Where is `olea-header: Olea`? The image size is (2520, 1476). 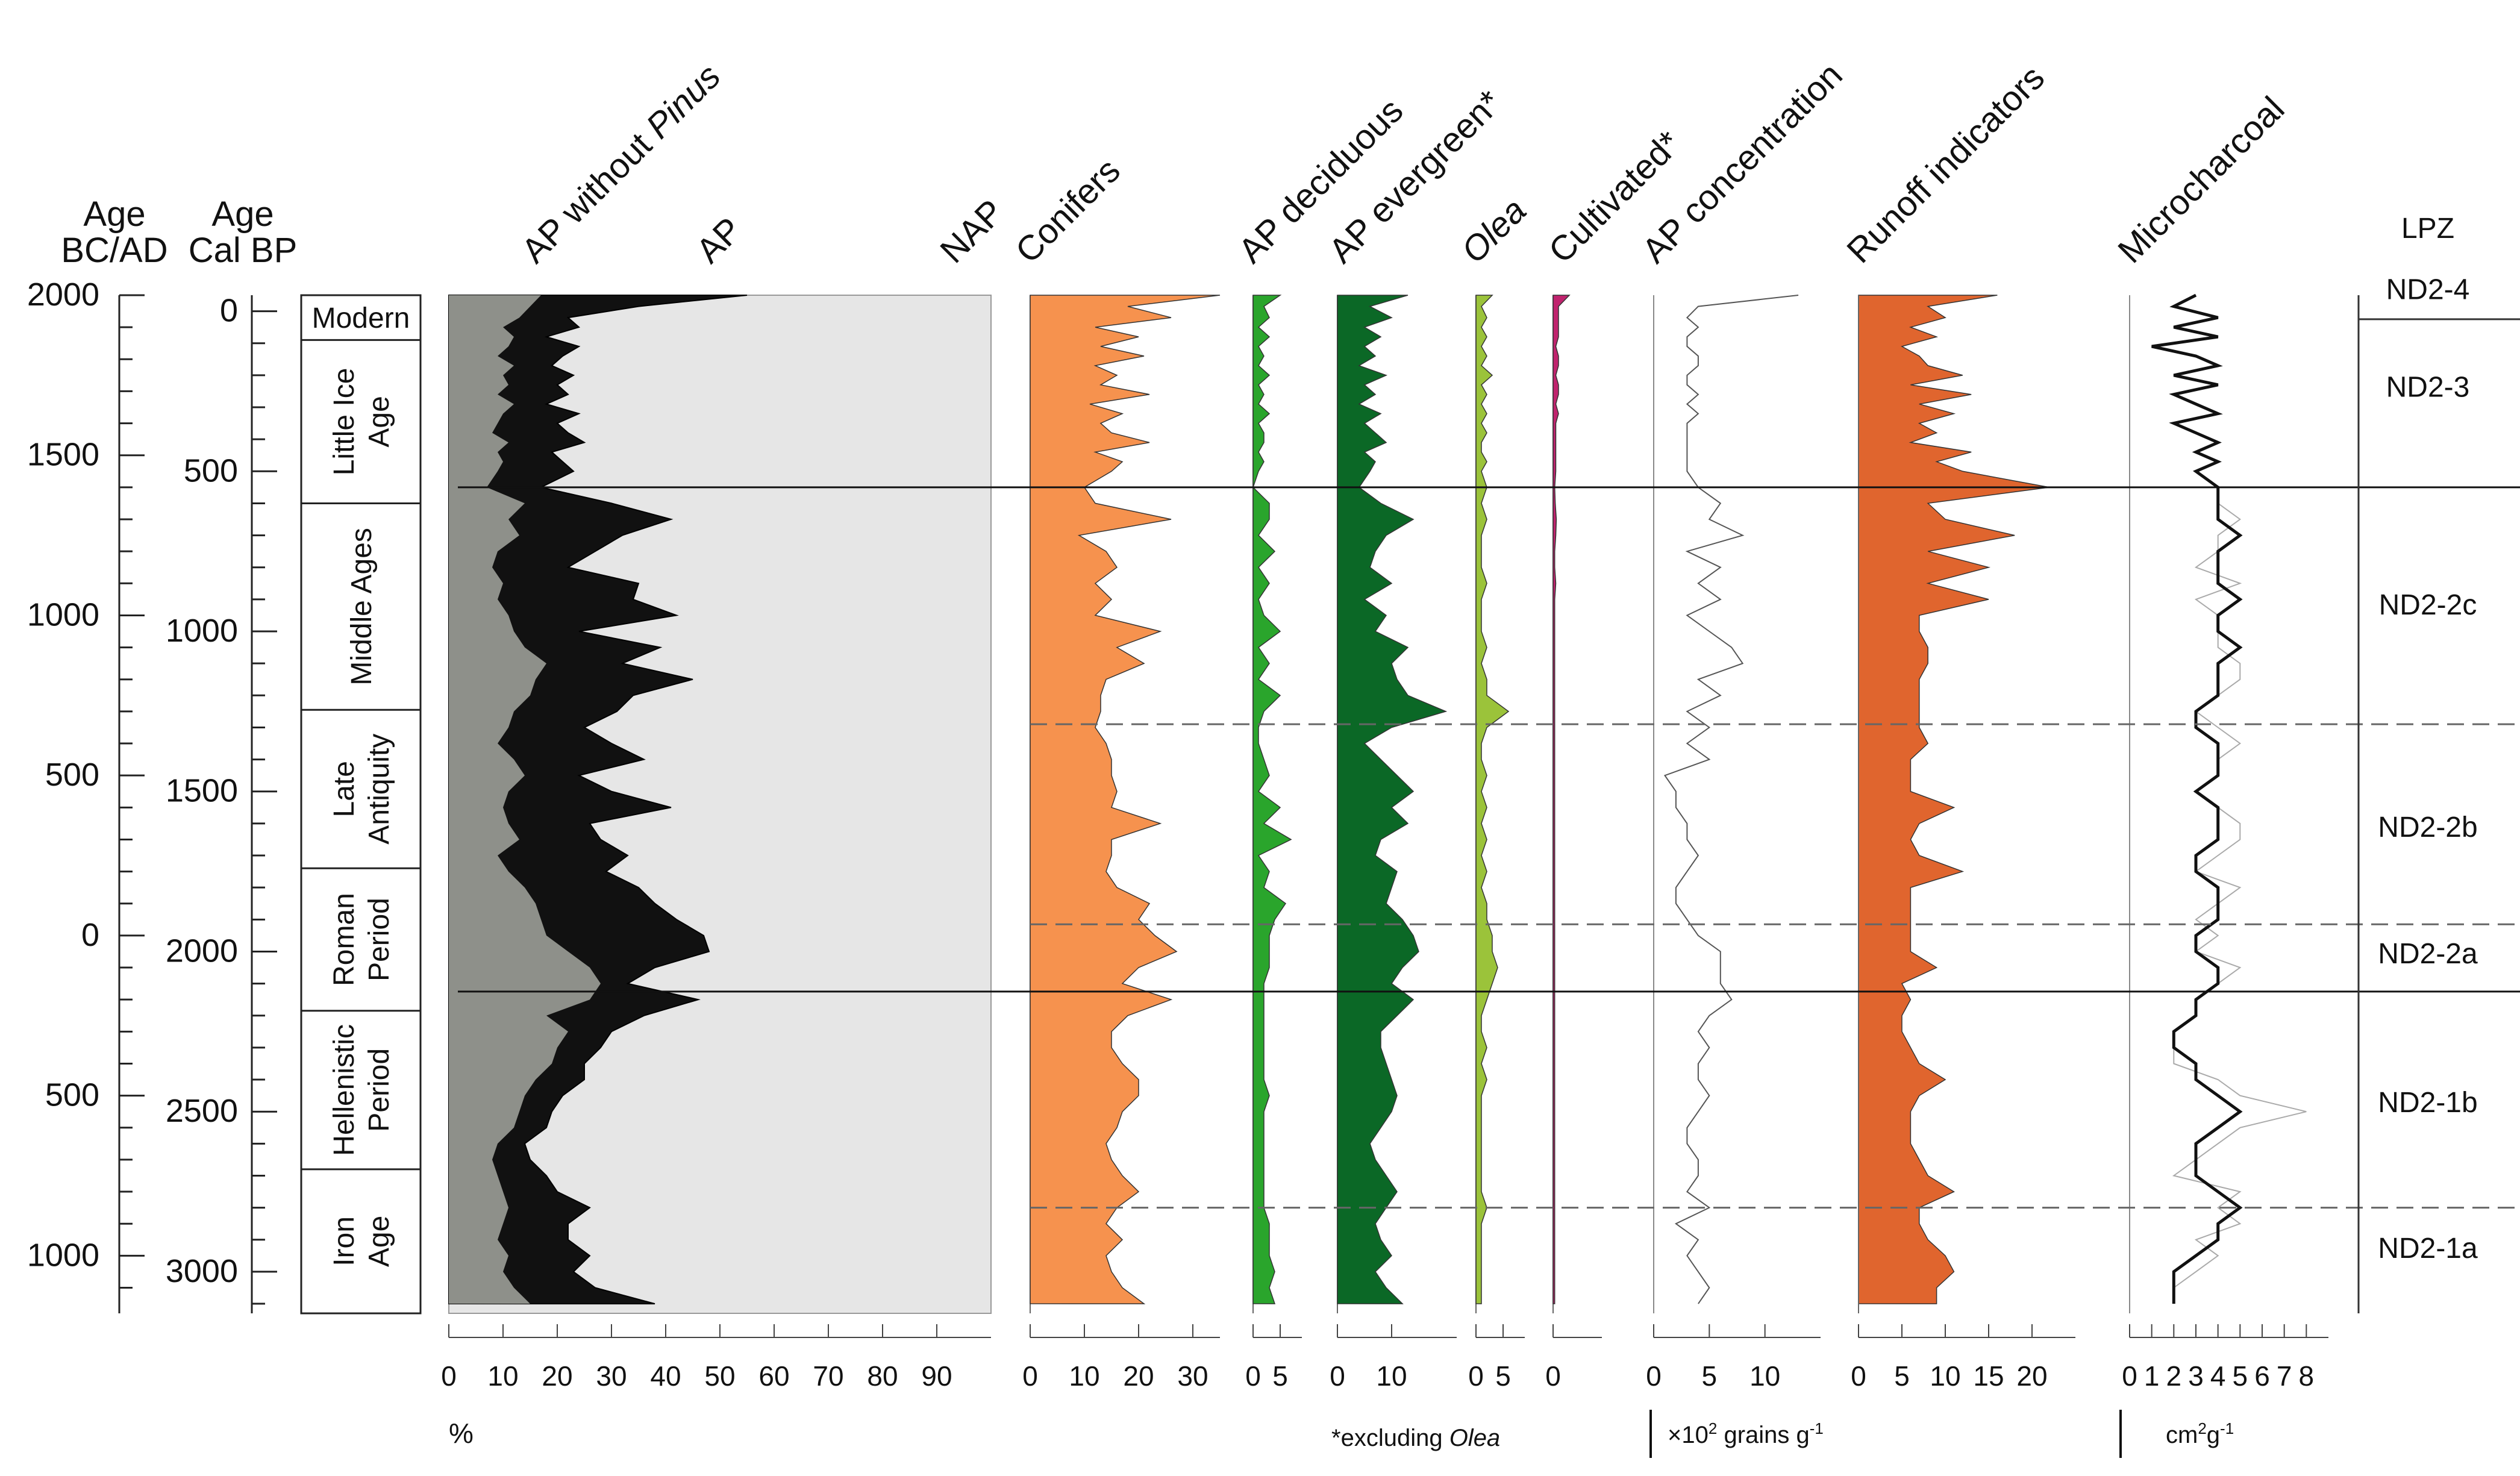 olea-header: Olea is located at coordinates (1494, 231).